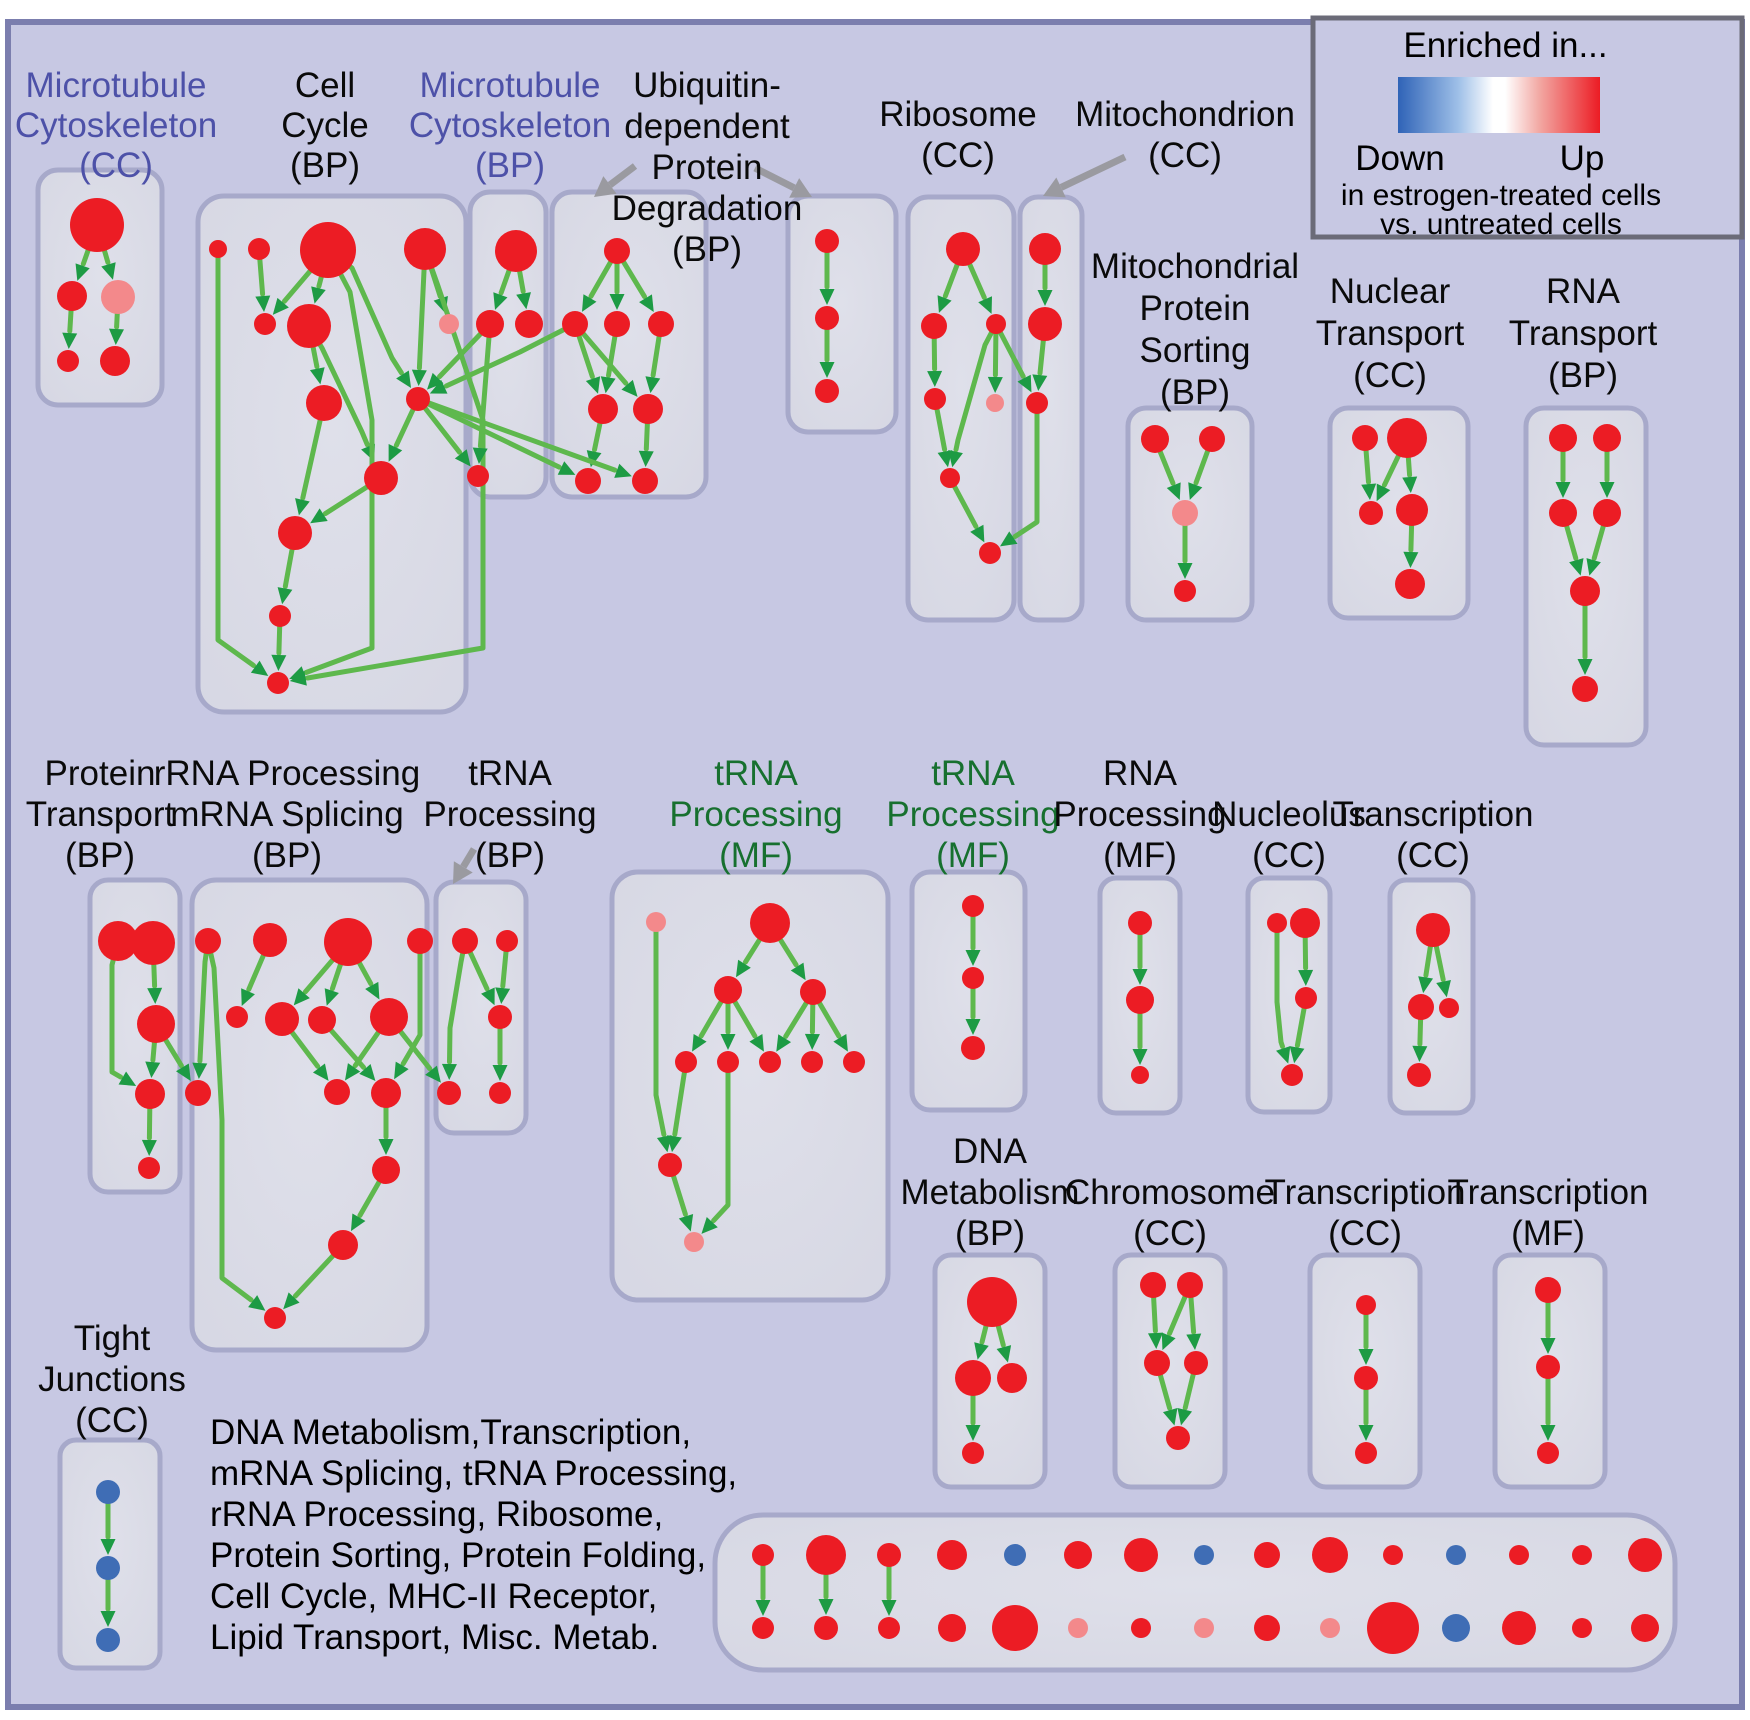  Describe the element at coordinates (381, 478) in the screenshot. I see `go-term-node-b9` at that location.